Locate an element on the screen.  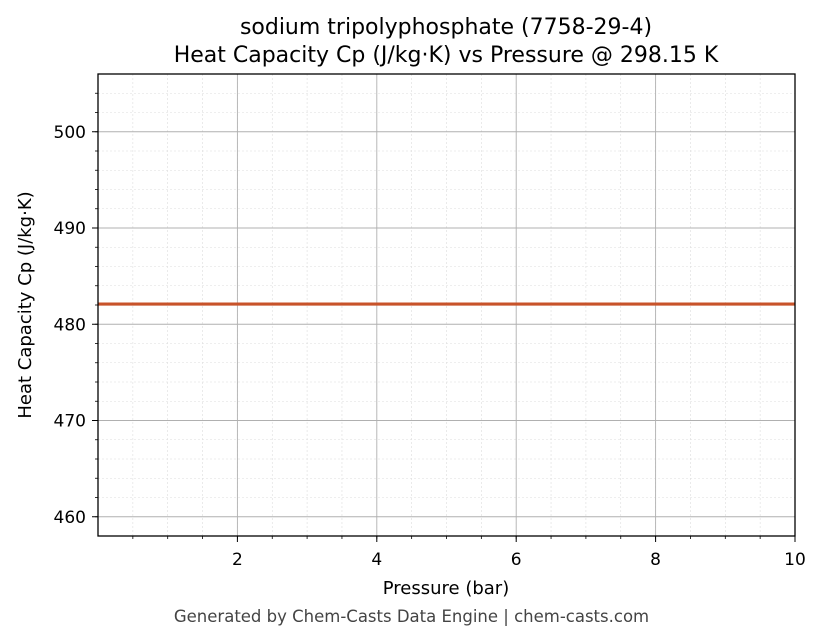
x-tick-label: 8 is located at coordinates (655, 560).